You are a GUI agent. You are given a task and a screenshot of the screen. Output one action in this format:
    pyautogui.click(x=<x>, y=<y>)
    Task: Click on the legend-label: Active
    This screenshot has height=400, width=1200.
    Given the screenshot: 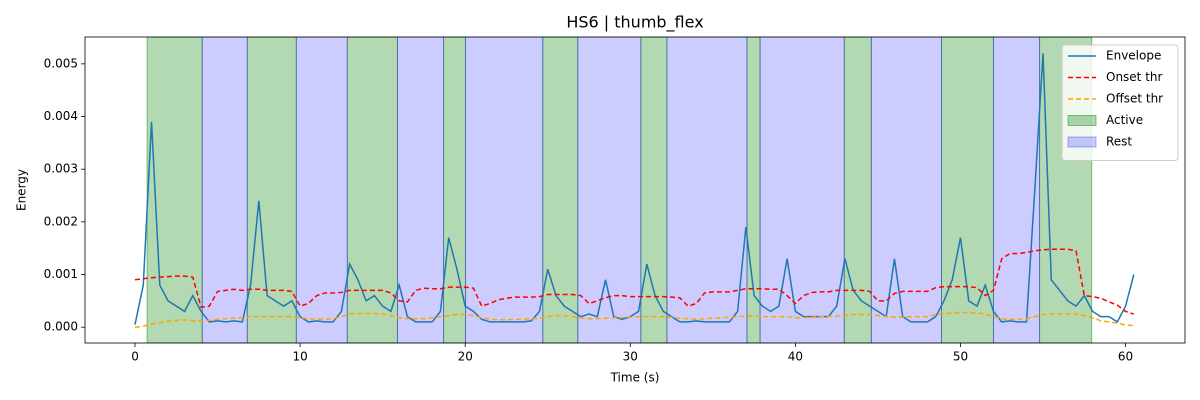 What is the action you would take?
    pyautogui.click(x=1124, y=120)
    